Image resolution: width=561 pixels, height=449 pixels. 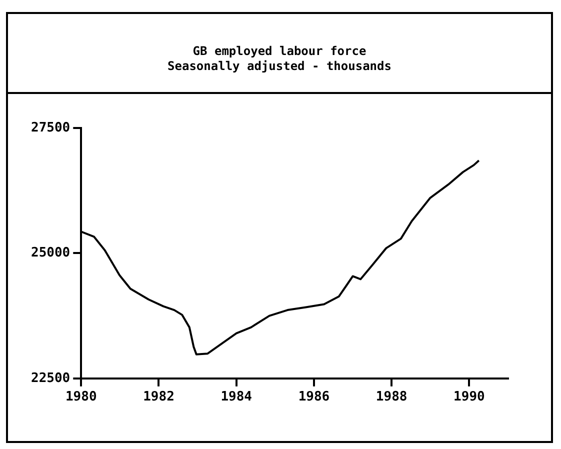 What do you see at coordinates (236, 397) in the screenshot?
I see `x-tick-label: 1984` at bounding box center [236, 397].